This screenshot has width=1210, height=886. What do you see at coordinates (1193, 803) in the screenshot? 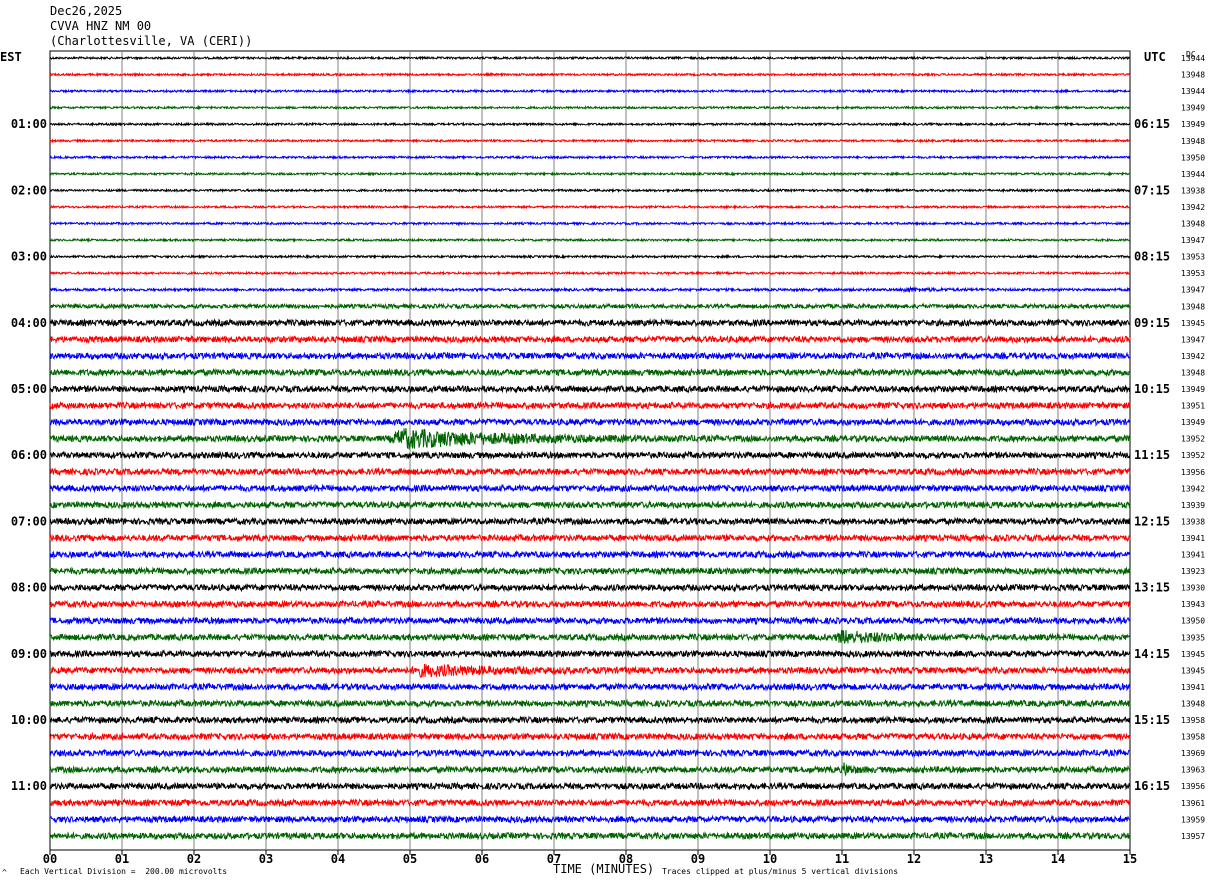
I see `dc-offset-label: 13961` at bounding box center [1193, 803].